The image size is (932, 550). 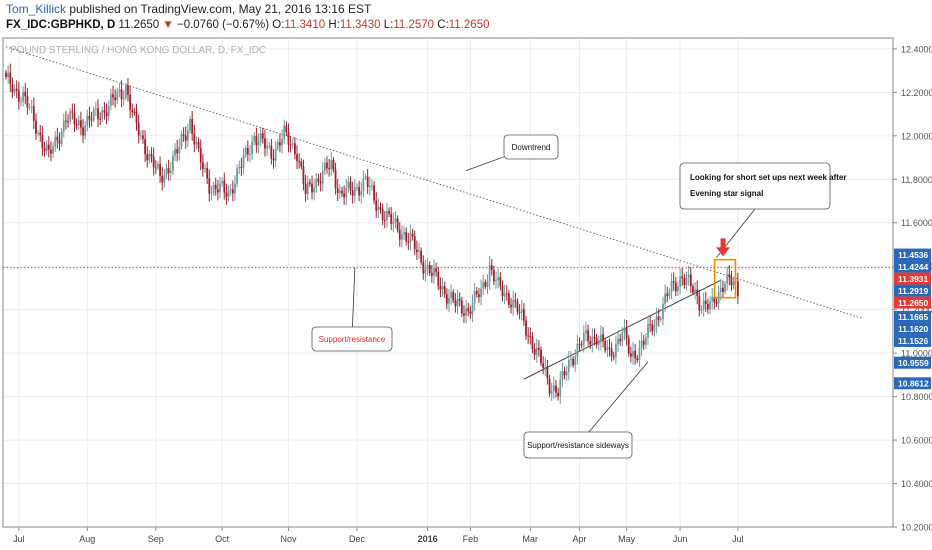 What do you see at coordinates (357, 539) in the screenshot?
I see `x-tick-label: Dec` at bounding box center [357, 539].